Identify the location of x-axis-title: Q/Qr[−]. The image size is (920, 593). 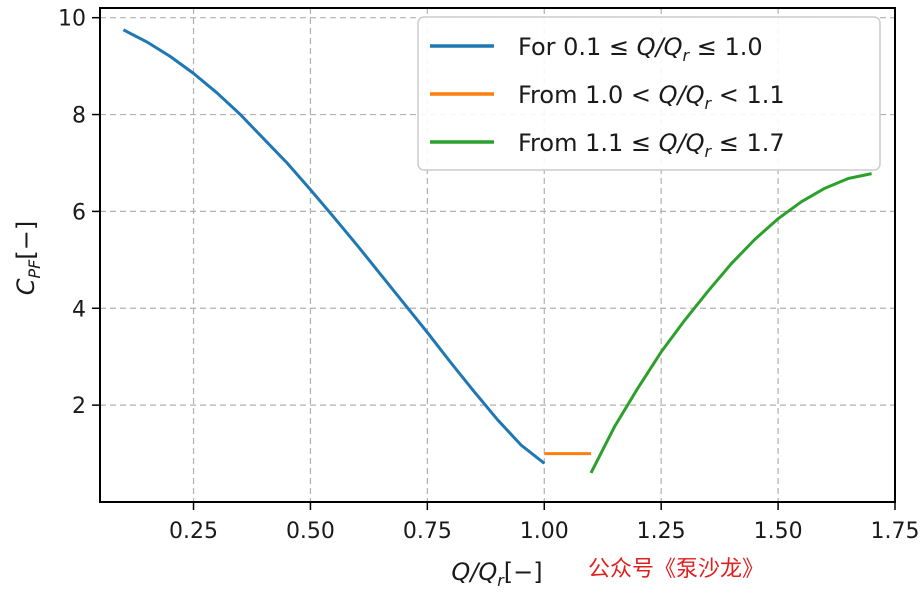
(496, 574).